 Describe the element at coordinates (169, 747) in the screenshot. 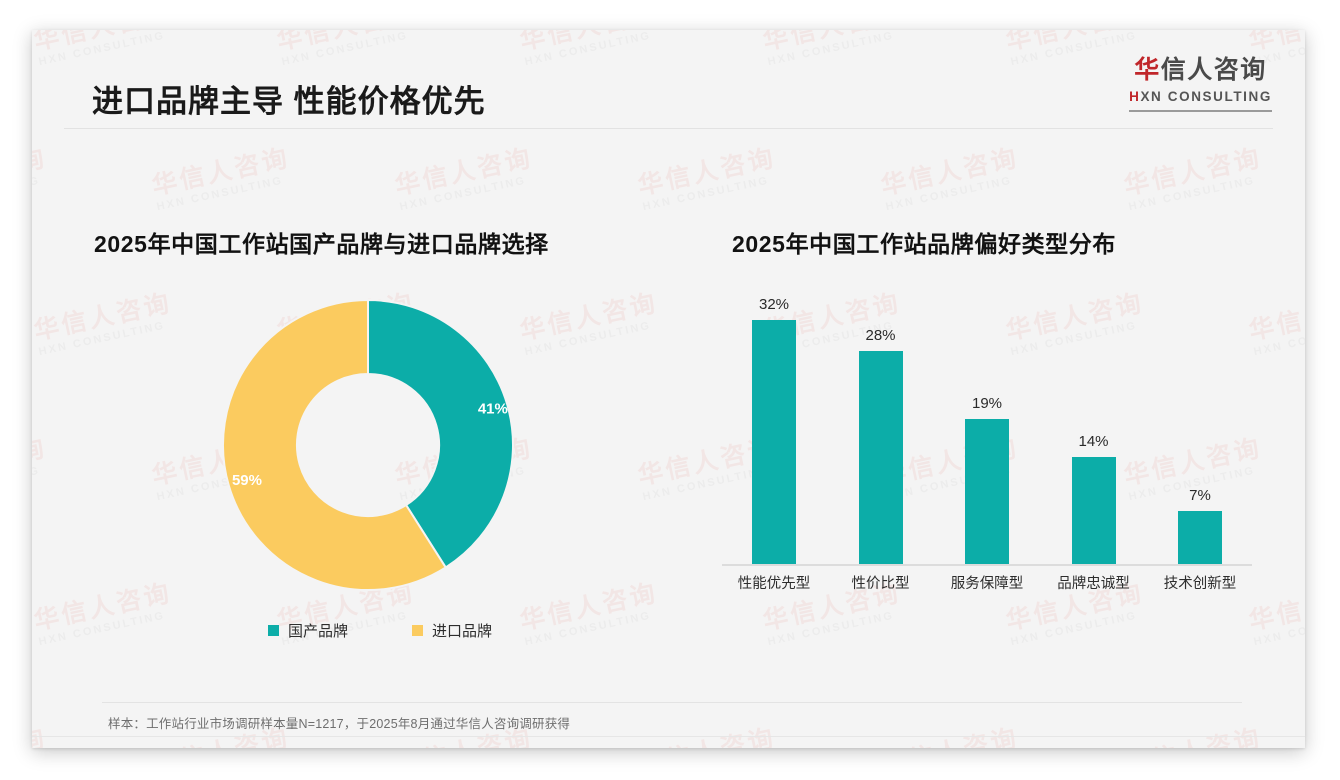

I see `copyright-text: ©2025.10 HXR华信人咨询` at that location.